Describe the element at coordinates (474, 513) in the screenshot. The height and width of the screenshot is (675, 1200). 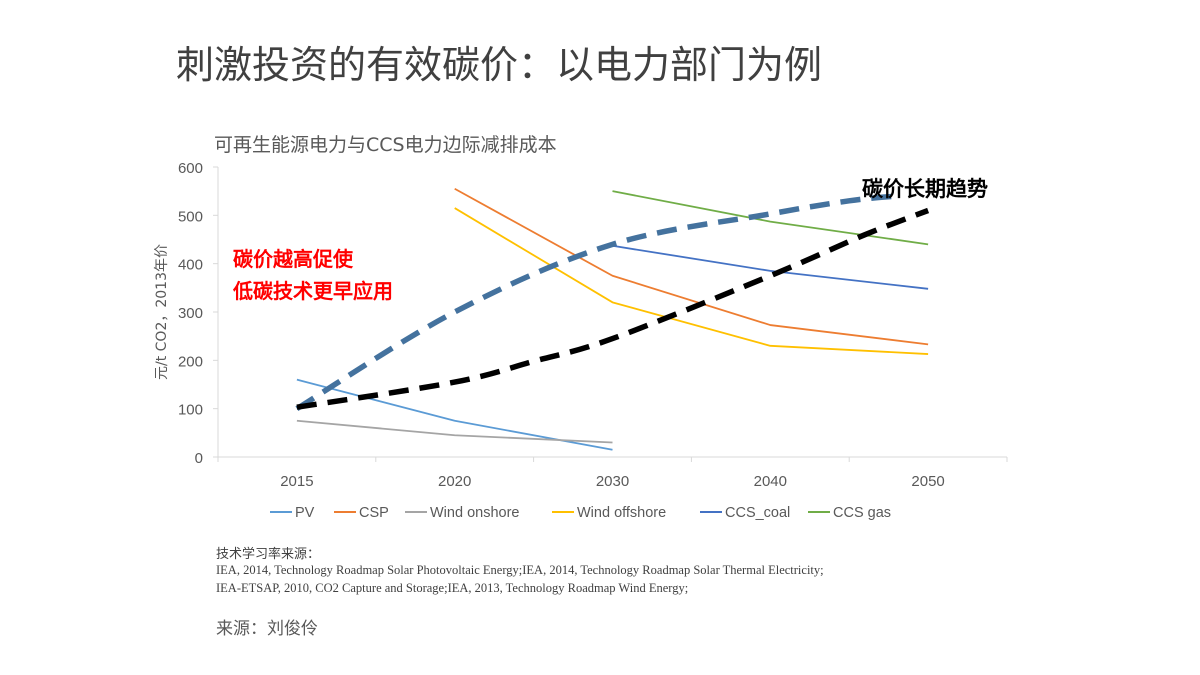
I see `legend-label: Wind onshore` at that location.